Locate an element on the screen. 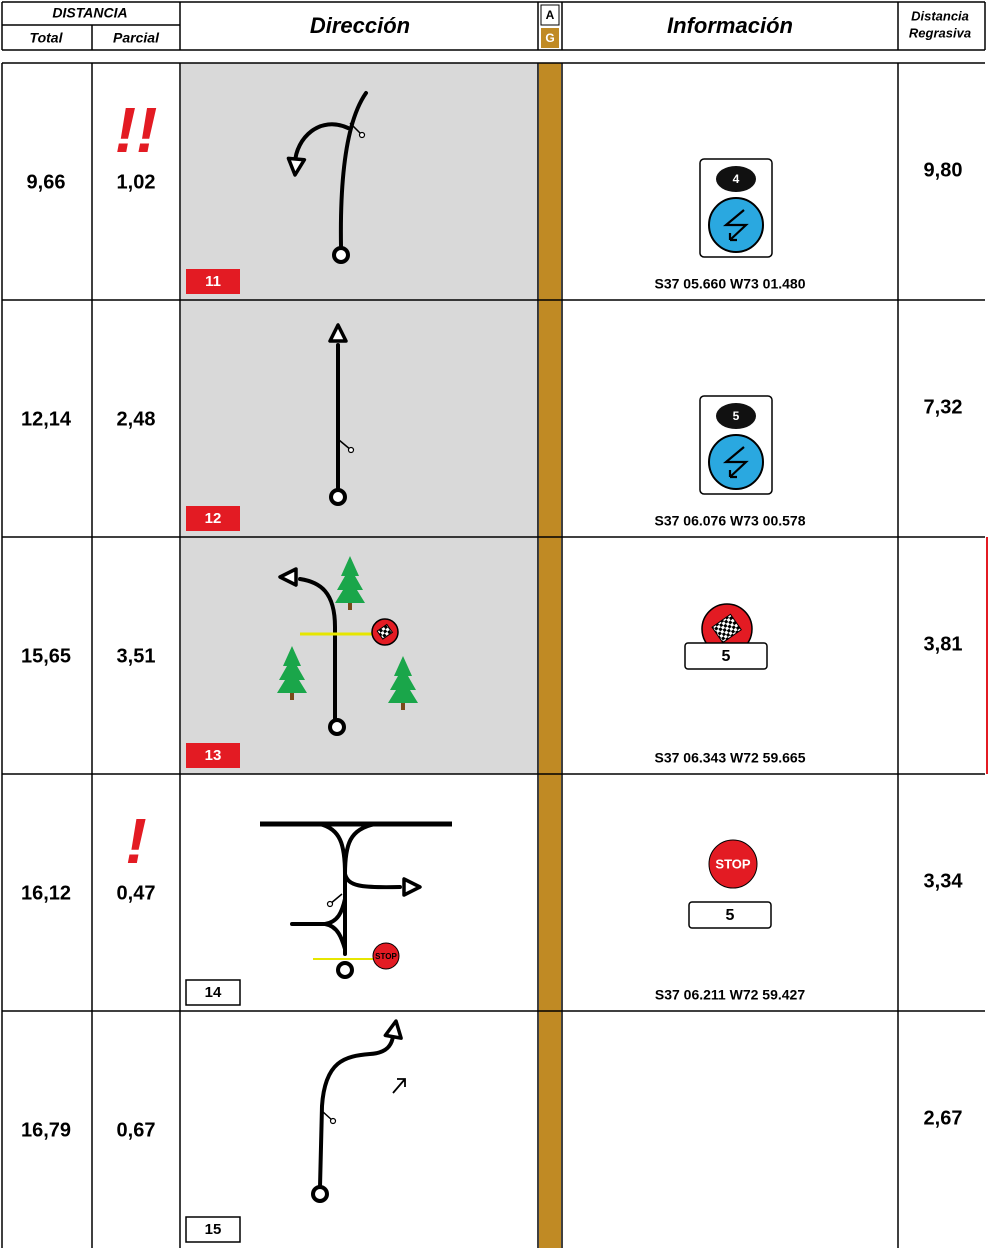 This screenshot has width=990, height=1248. g-box is located at coordinates (550, 38).